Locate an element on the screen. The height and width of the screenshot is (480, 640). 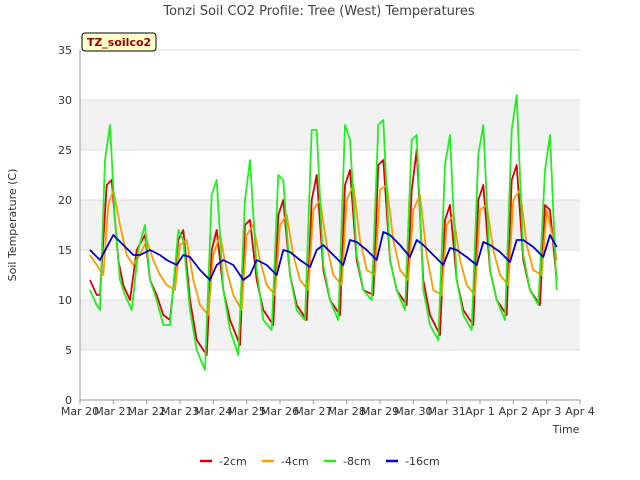
x-tick-label: Mar 21 is located at coordinates (113, 411).